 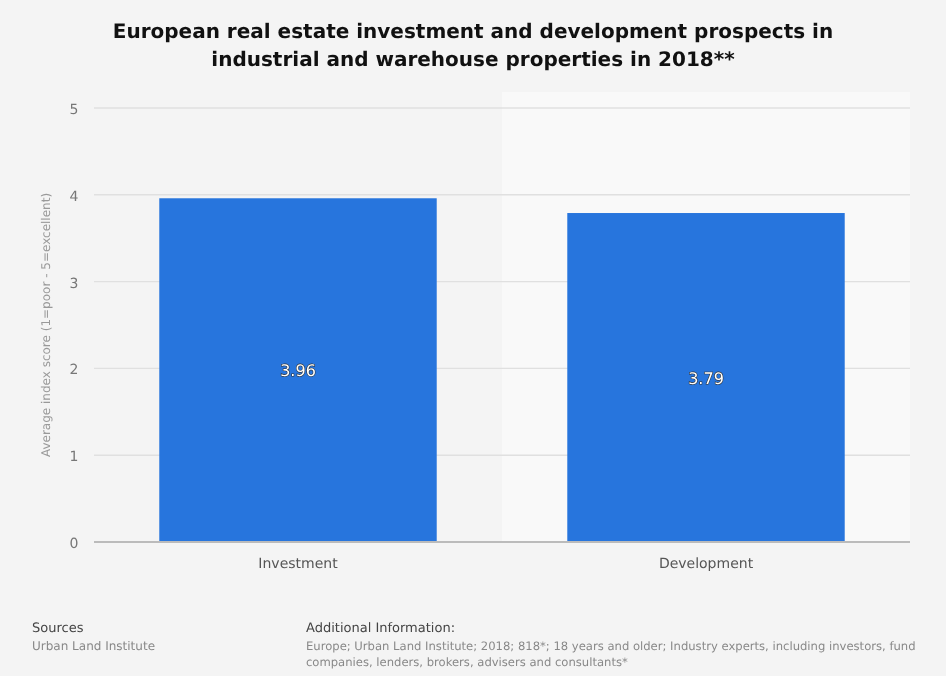 What do you see at coordinates (473, 47) in the screenshot?
I see `chart-title: European real estate investment and development prospects in industrial and warehouse properties in 2018**` at bounding box center [473, 47].